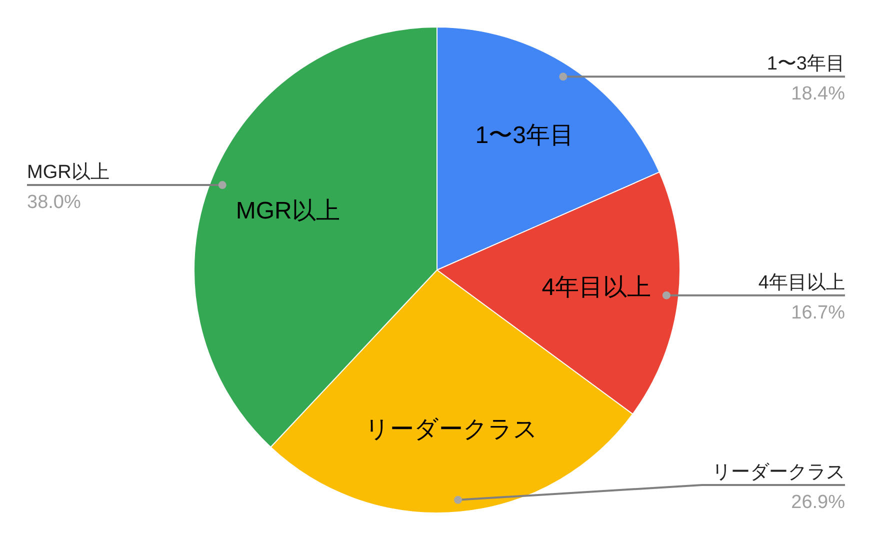  Describe the element at coordinates (818, 94) in the screenshot. I see `data-label: 18.4%` at that location.